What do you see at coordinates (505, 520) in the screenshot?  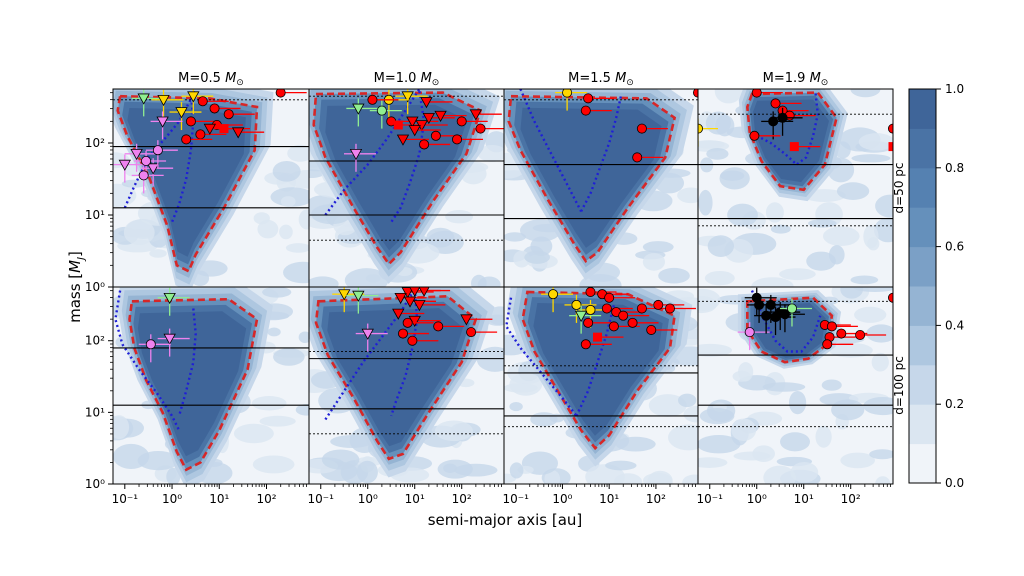 I see `x-axis-label: semi-major axis [au]` at bounding box center [505, 520].